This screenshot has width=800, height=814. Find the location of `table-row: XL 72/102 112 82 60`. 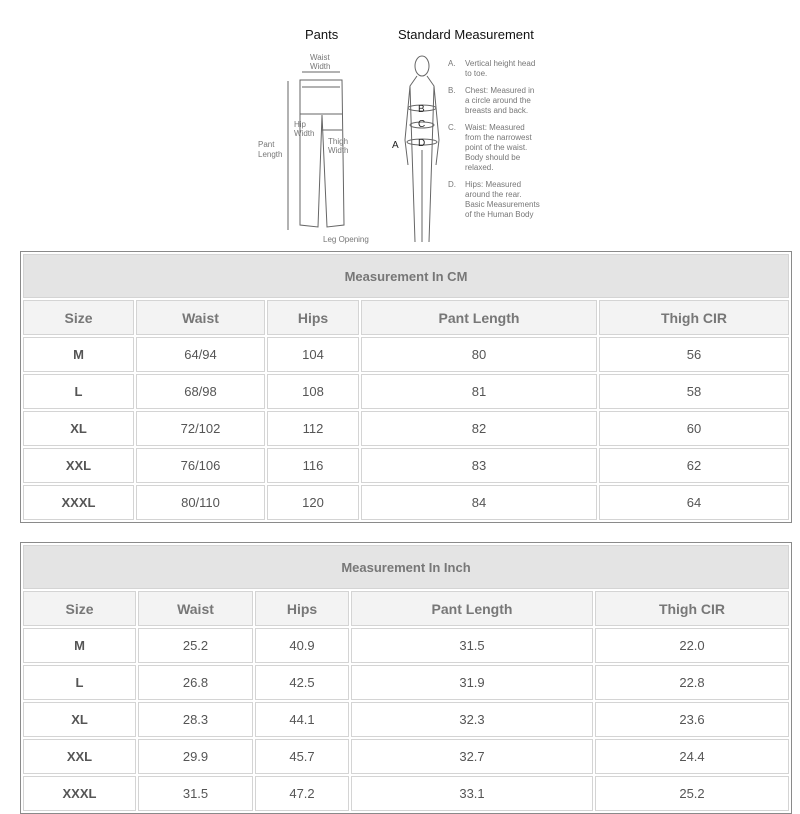

table-row: XL 72/102 112 82 60 is located at coordinates (406, 428).